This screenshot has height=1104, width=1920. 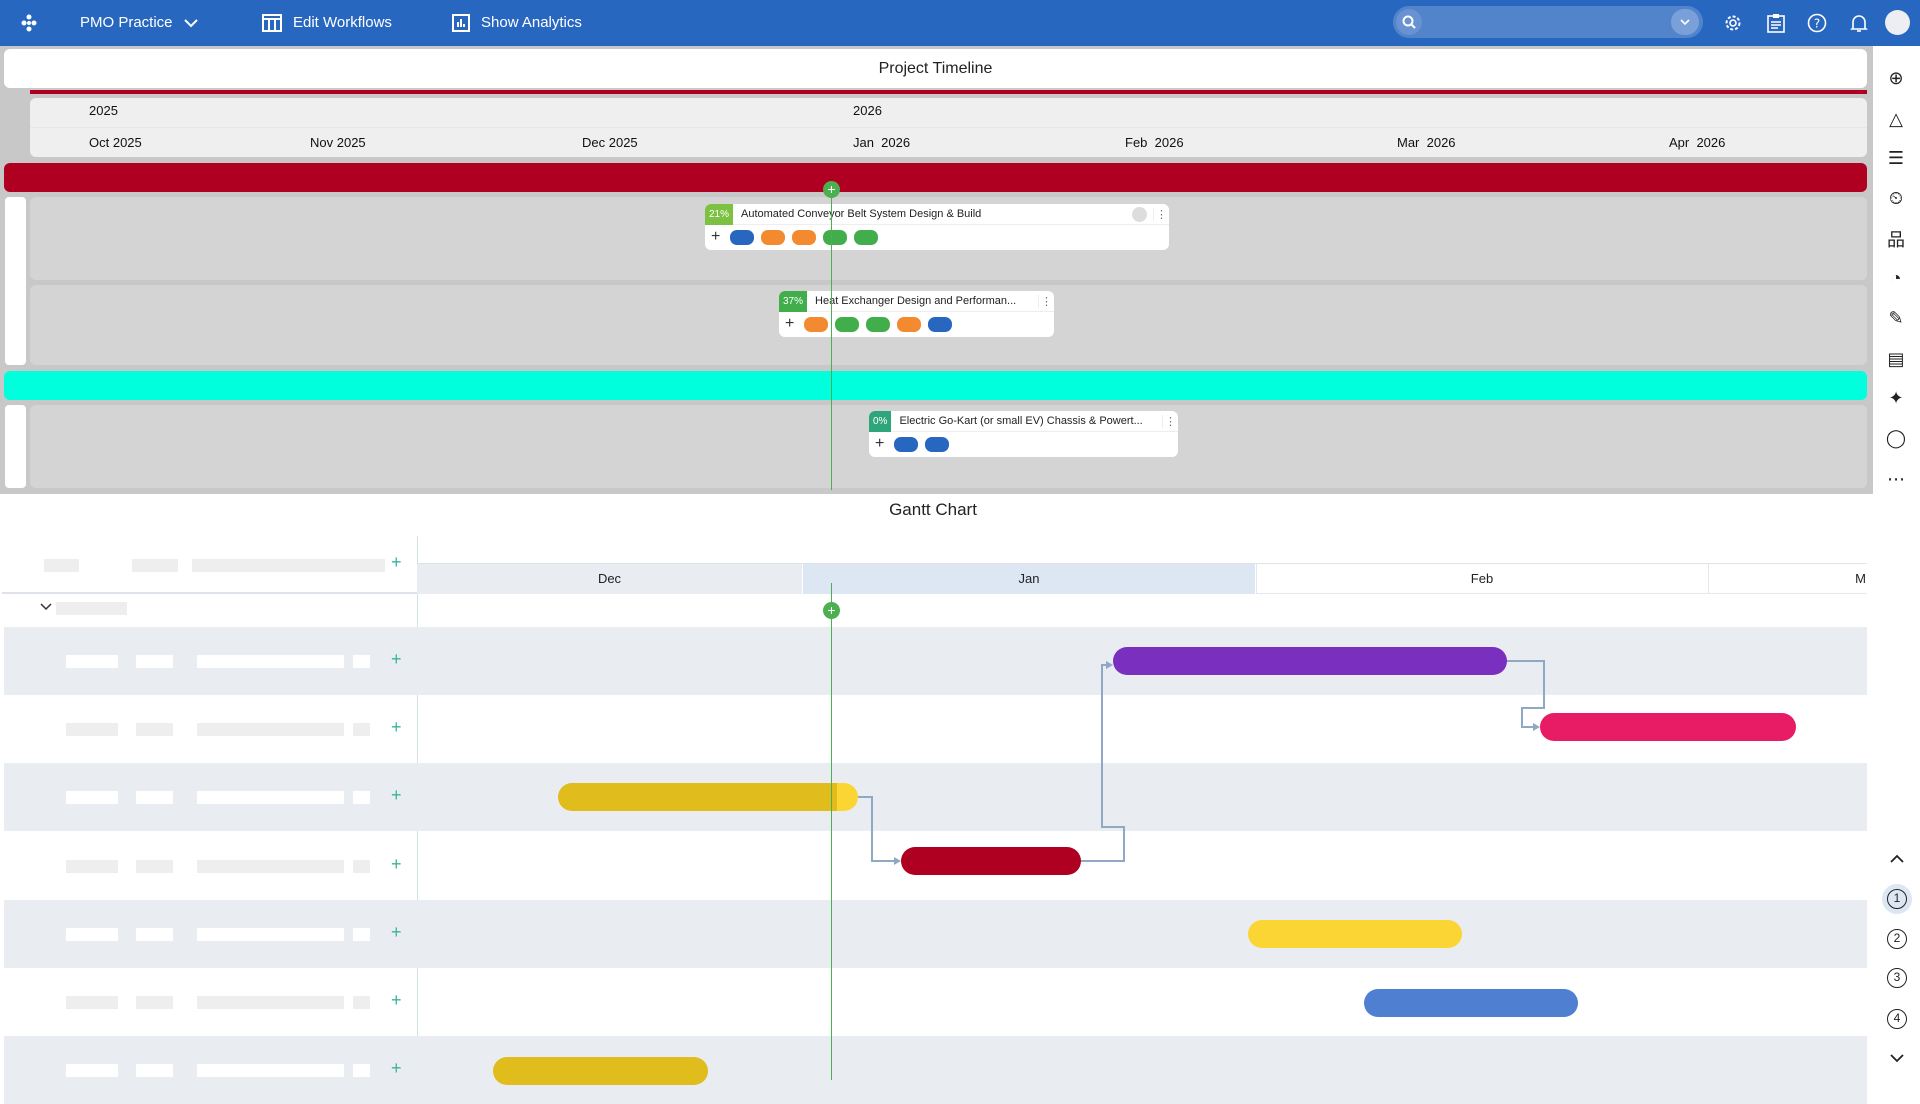 What do you see at coordinates (1896, 197) in the screenshot?
I see `briefcase-clock-icon: ⏲` at bounding box center [1896, 197].